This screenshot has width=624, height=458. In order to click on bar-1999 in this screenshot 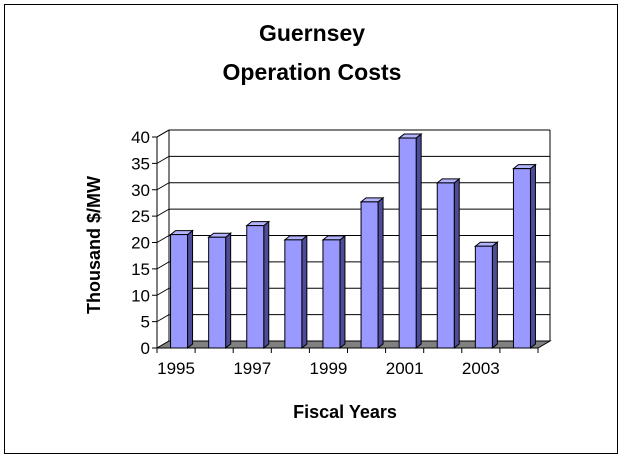, I will do `click(334, 292)`.